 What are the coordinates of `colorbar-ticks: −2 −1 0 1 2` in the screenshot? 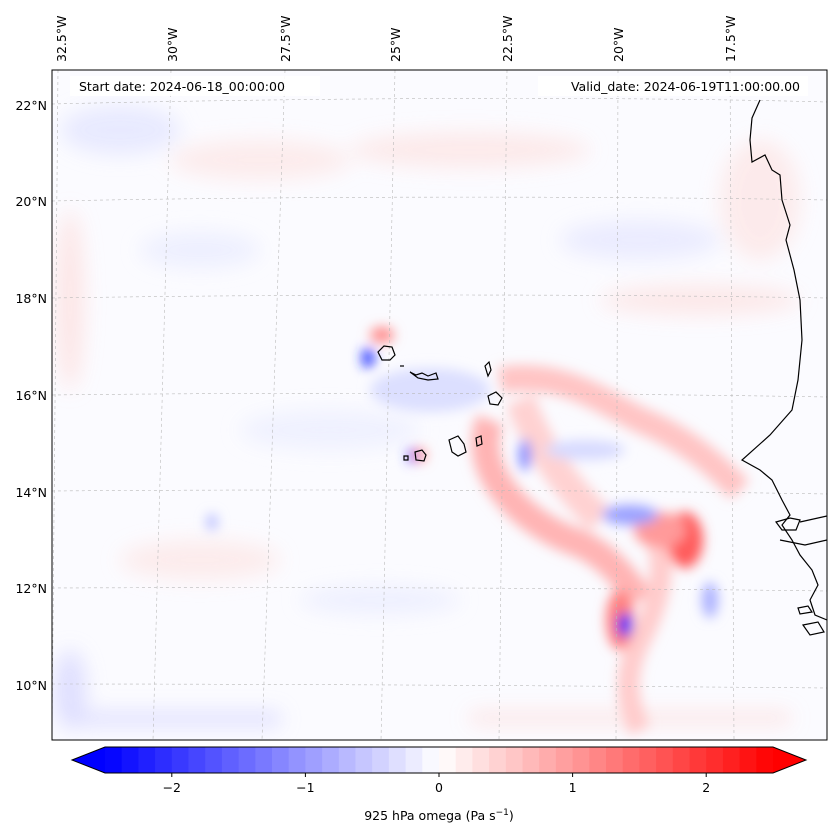 It's located at (436, 784).